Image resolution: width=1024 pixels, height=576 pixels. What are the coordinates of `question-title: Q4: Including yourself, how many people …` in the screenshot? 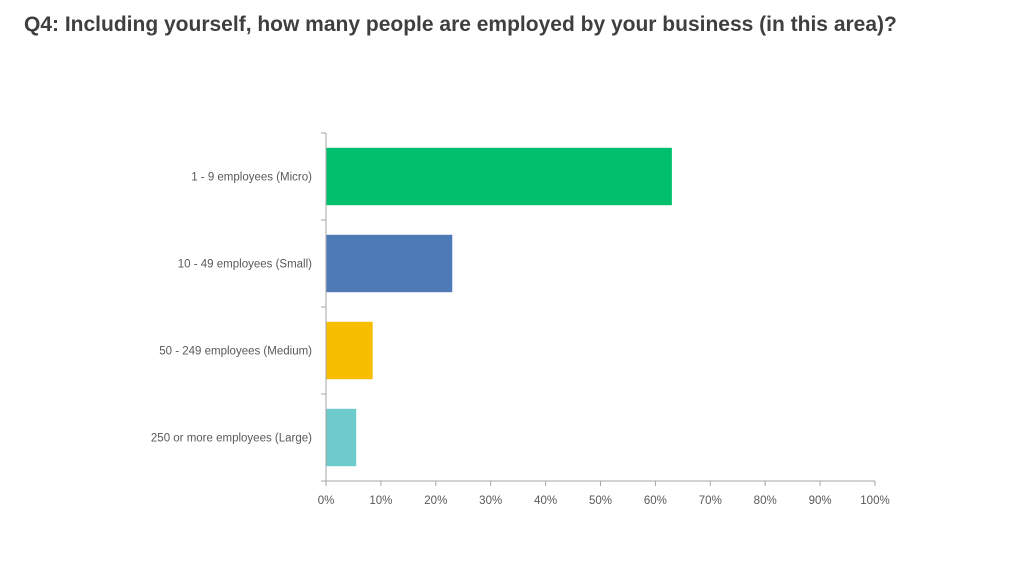 It's located at (460, 24).